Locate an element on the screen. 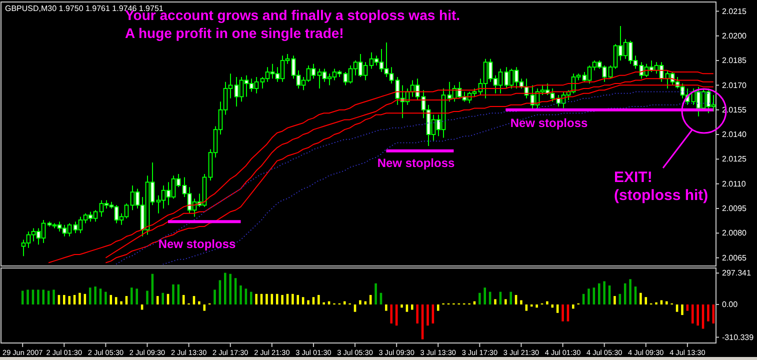  y-tick-label: 2.0170 is located at coordinates (735, 85).